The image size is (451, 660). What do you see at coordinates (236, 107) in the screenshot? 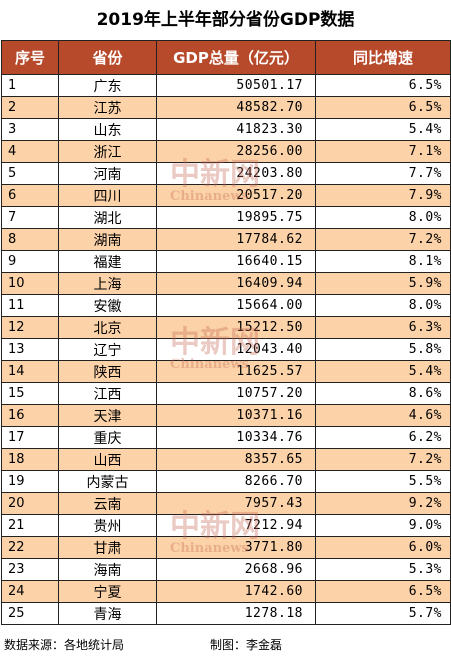
I see `cell-gdp: 48582.70` at bounding box center [236, 107].